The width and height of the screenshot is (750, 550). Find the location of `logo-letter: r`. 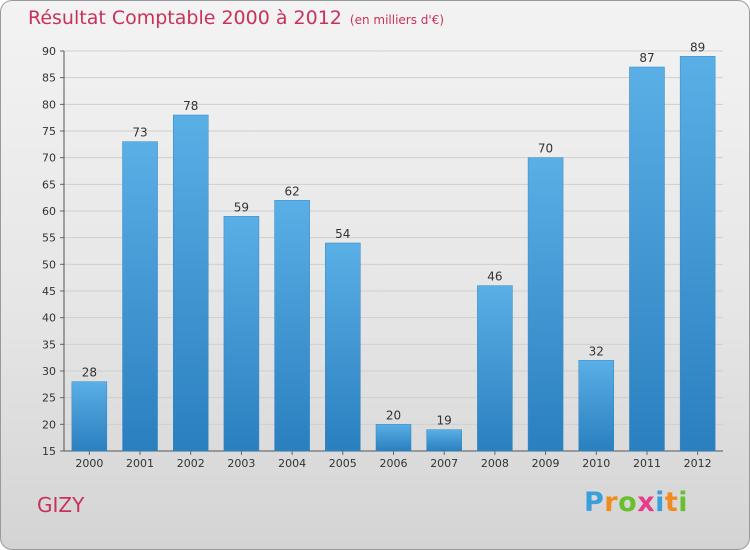

logo-letter: r is located at coordinates (611, 502).